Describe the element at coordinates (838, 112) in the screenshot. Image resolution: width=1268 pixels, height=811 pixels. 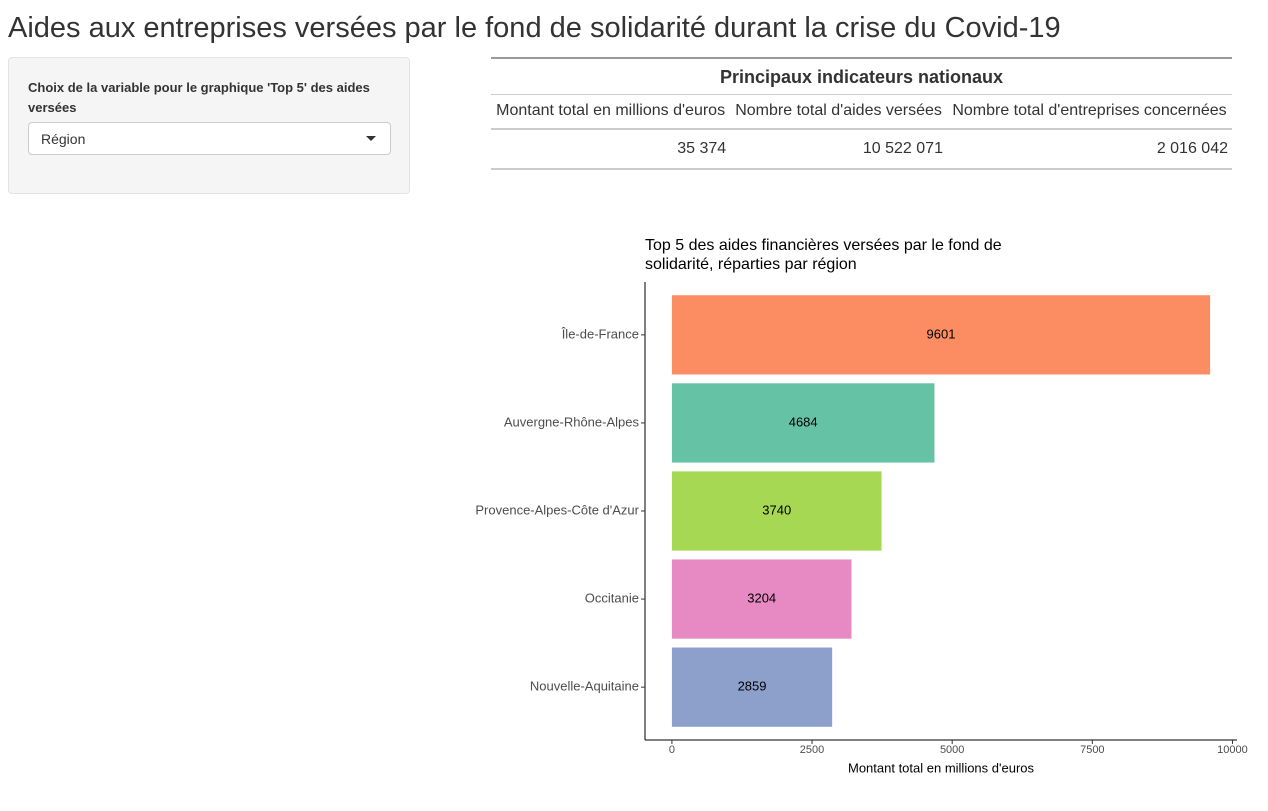
I see `column-header: Nombre total d'aides versées` at that location.